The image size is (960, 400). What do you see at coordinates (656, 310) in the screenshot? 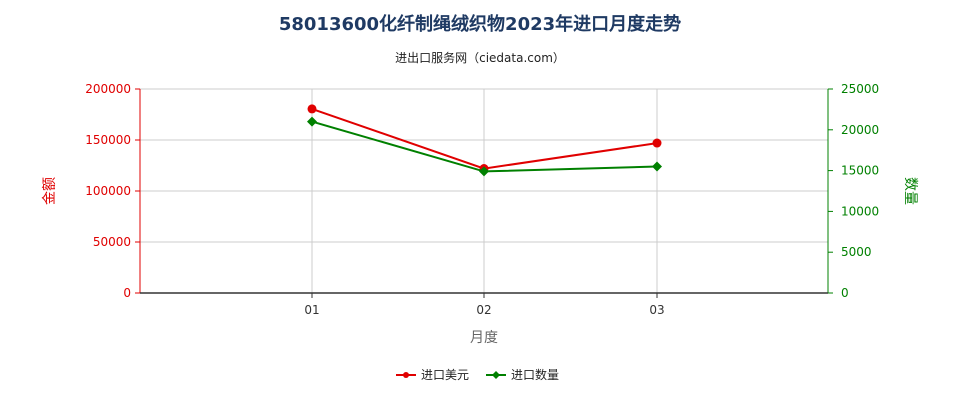
I see `x-axis-tick-label: 03` at bounding box center [656, 310].